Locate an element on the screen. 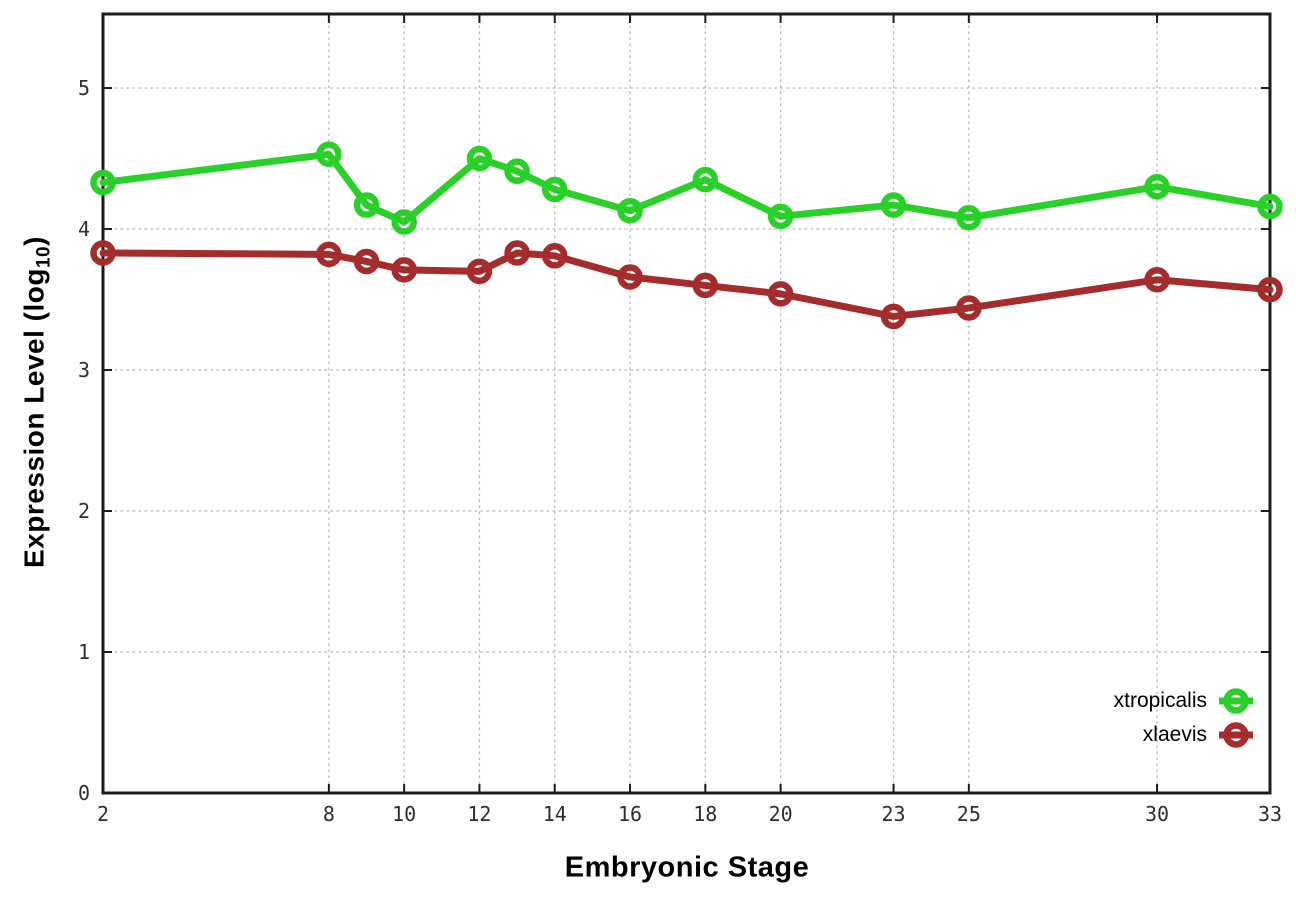 Image resolution: width=1296 pixels, height=907 pixels. y-axis-label: Expression Level (log10) is located at coordinates (37, 402).